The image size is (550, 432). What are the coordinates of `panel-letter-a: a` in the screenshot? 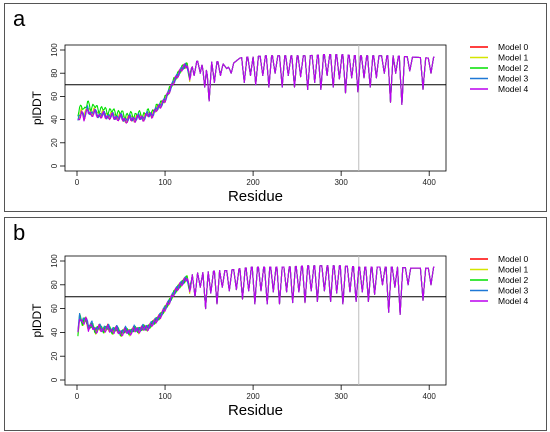 It's located at (19, 18).